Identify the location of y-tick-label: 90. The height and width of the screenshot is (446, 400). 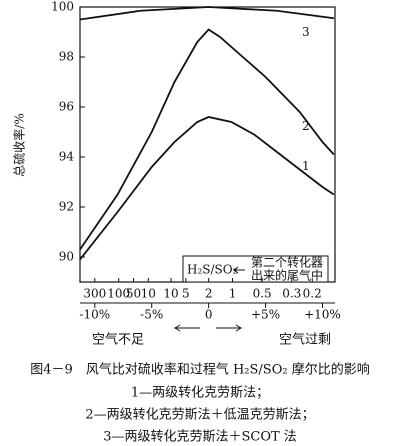
(66, 257).